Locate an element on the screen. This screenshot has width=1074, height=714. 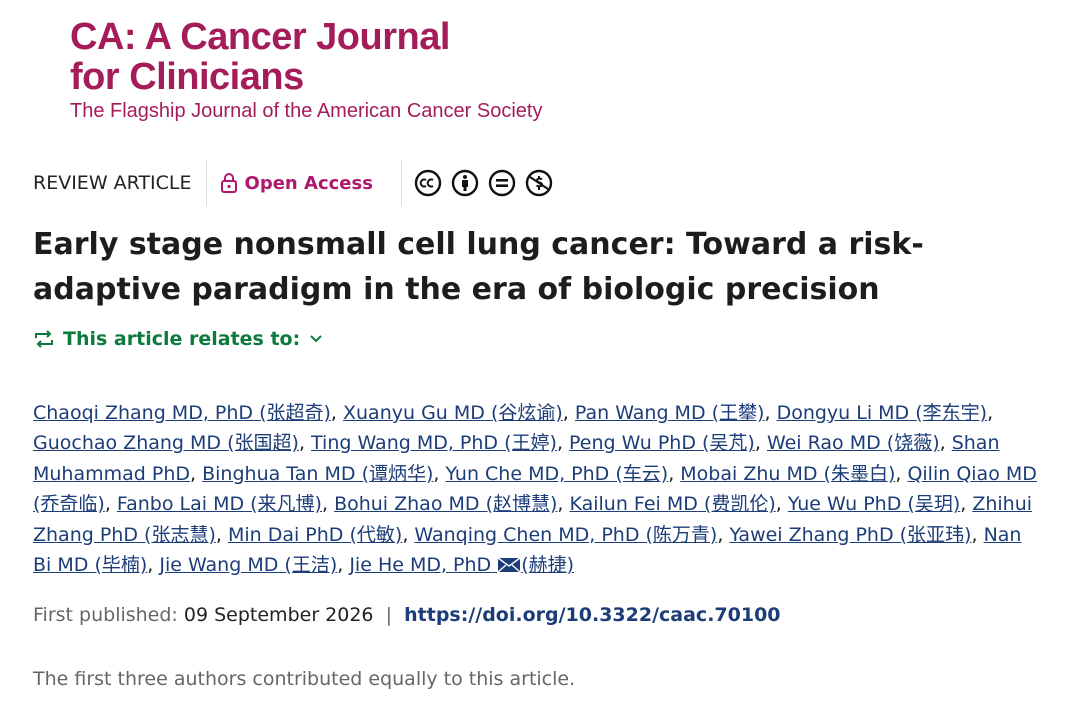
author-name: Kailun Fei MD is located at coordinates (633, 504).